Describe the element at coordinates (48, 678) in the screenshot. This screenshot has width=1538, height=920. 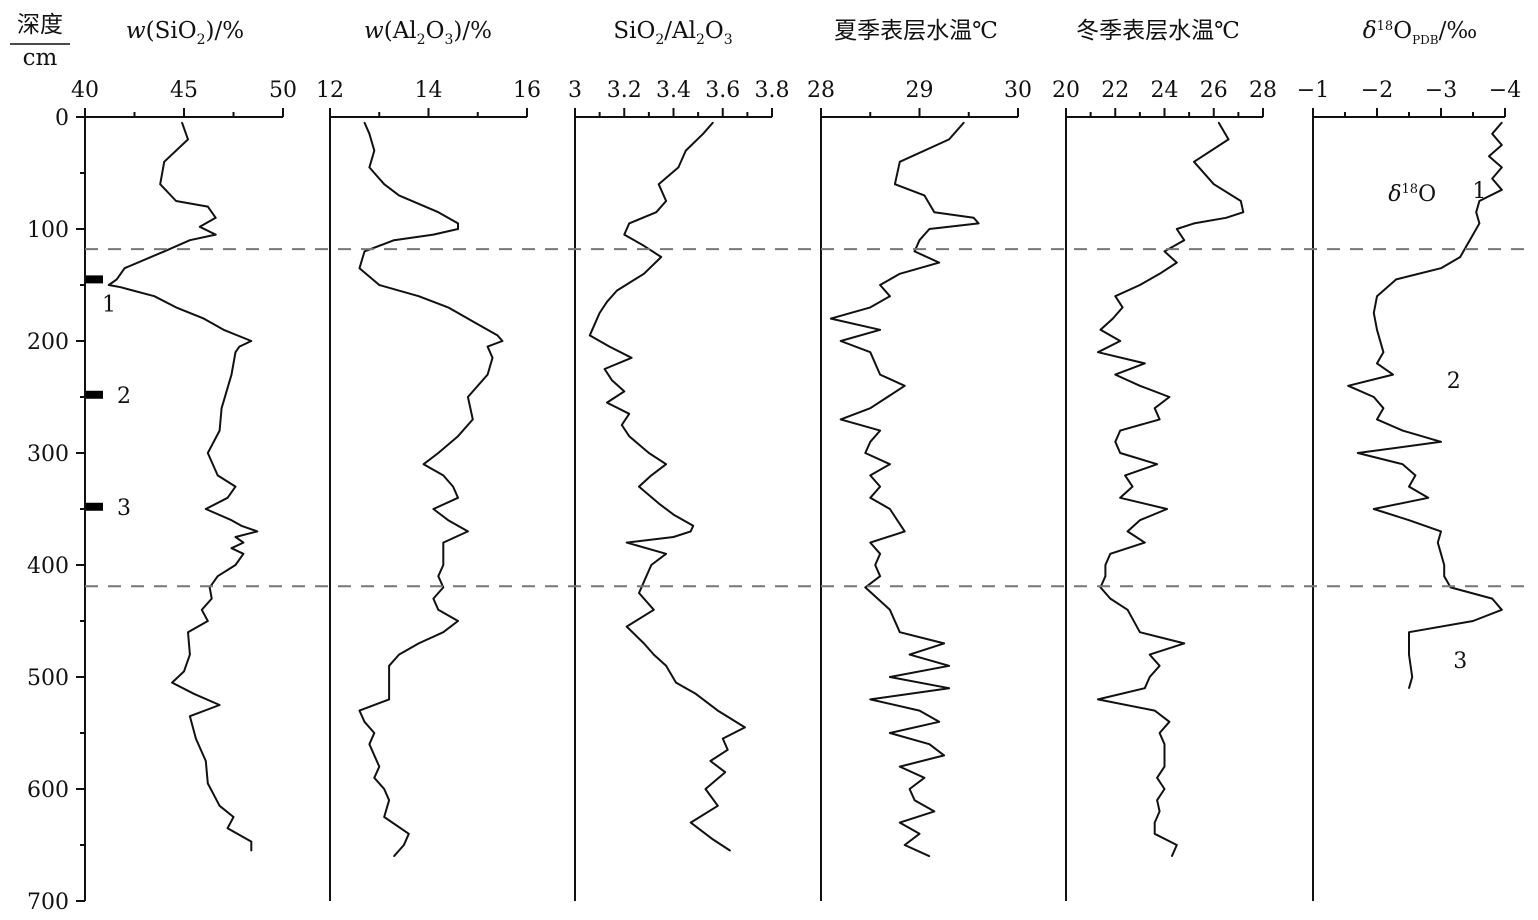
I see `depth-tick-label: 500` at that location.